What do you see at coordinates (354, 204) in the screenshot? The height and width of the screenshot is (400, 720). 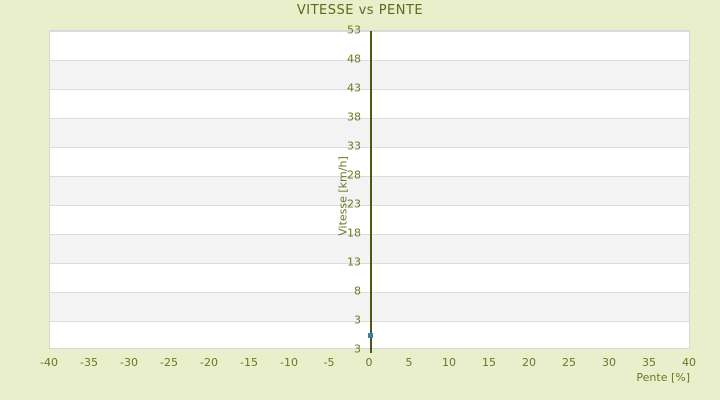 I see `y-tick-label: 23` at bounding box center [354, 204].